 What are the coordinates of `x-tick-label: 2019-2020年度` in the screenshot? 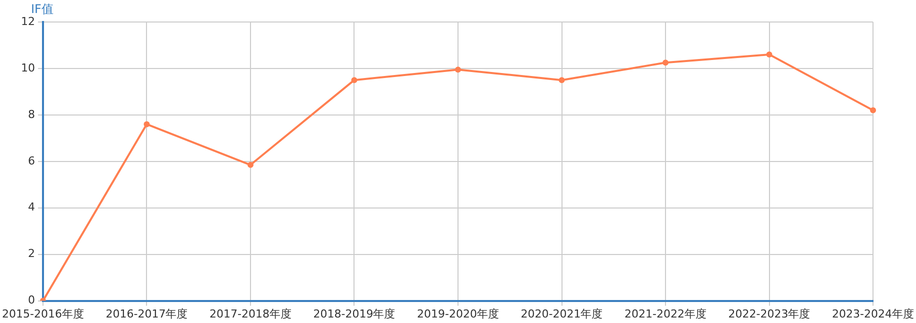 It's located at (458, 313).